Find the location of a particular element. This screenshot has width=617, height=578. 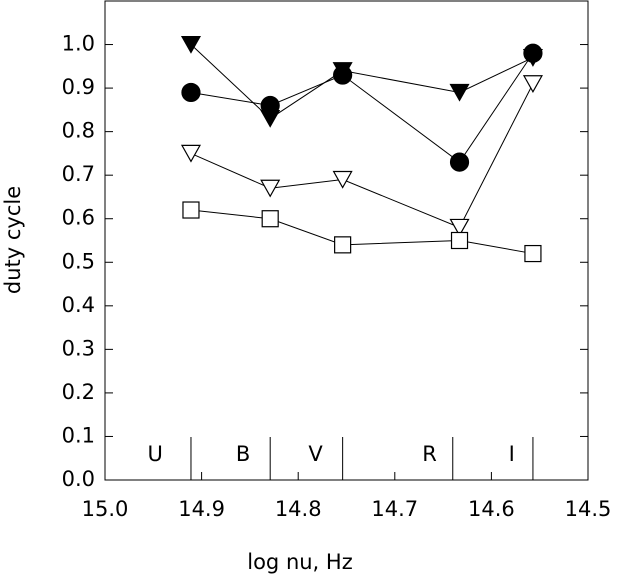

x-tick-label: 14.7 is located at coordinates (394, 509).